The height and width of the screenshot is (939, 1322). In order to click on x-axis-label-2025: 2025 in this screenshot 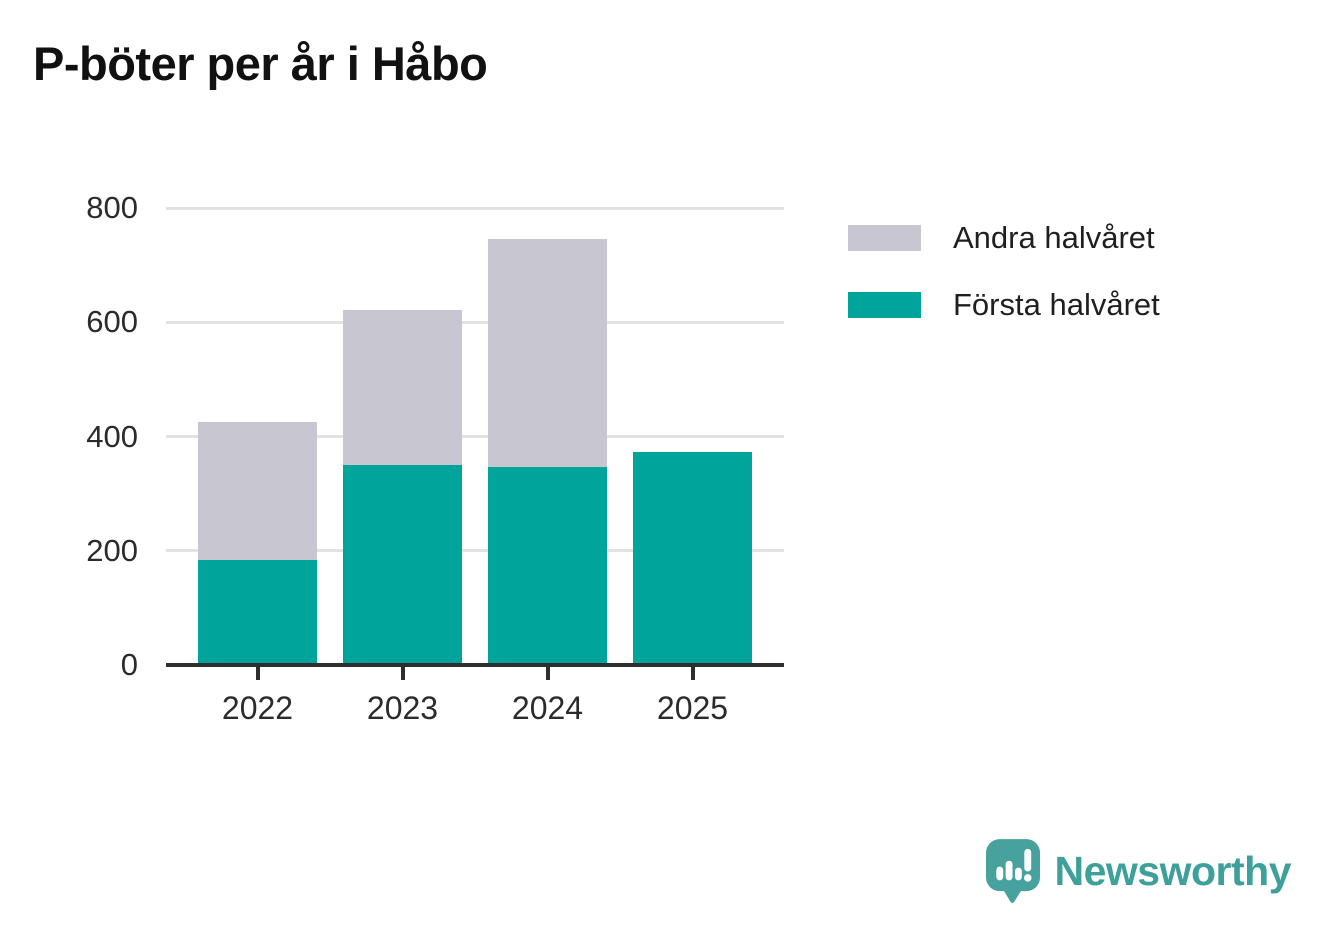, I will do `click(692, 708)`.